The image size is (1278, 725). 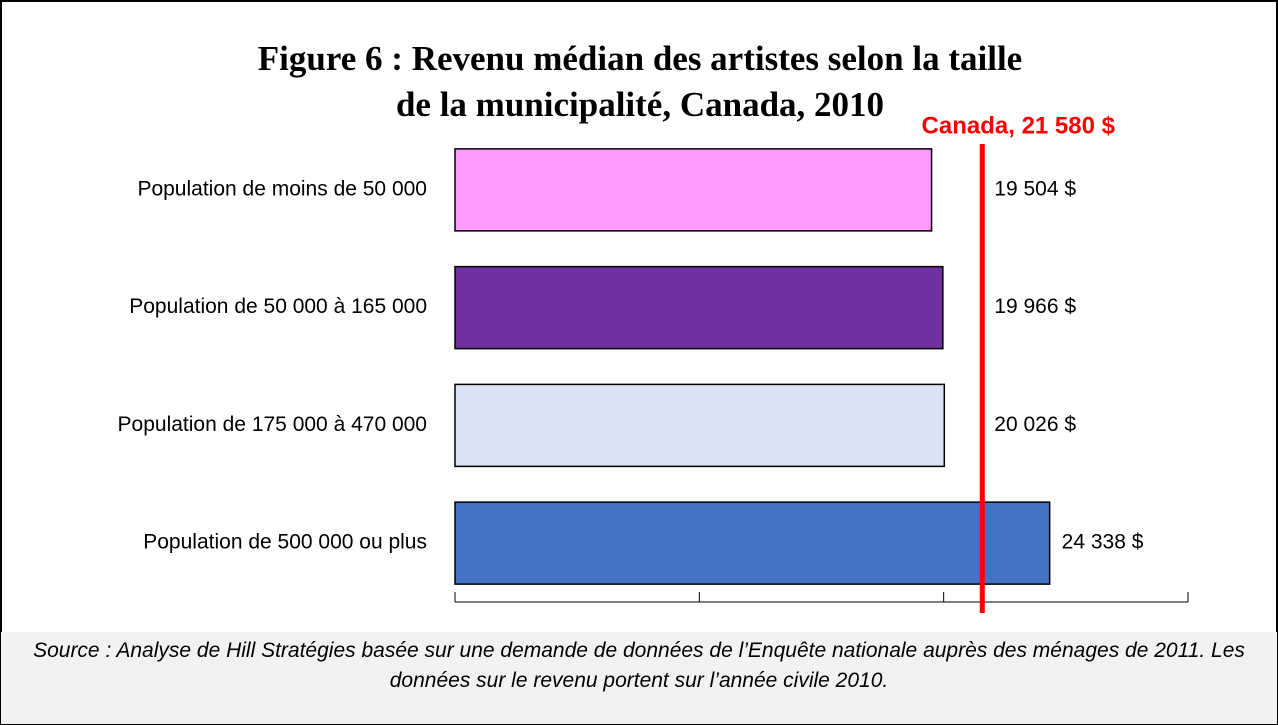 What do you see at coordinates (1035, 424) in the screenshot?
I see `value-label: 20 026 $` at bounding box center [1035, 424].